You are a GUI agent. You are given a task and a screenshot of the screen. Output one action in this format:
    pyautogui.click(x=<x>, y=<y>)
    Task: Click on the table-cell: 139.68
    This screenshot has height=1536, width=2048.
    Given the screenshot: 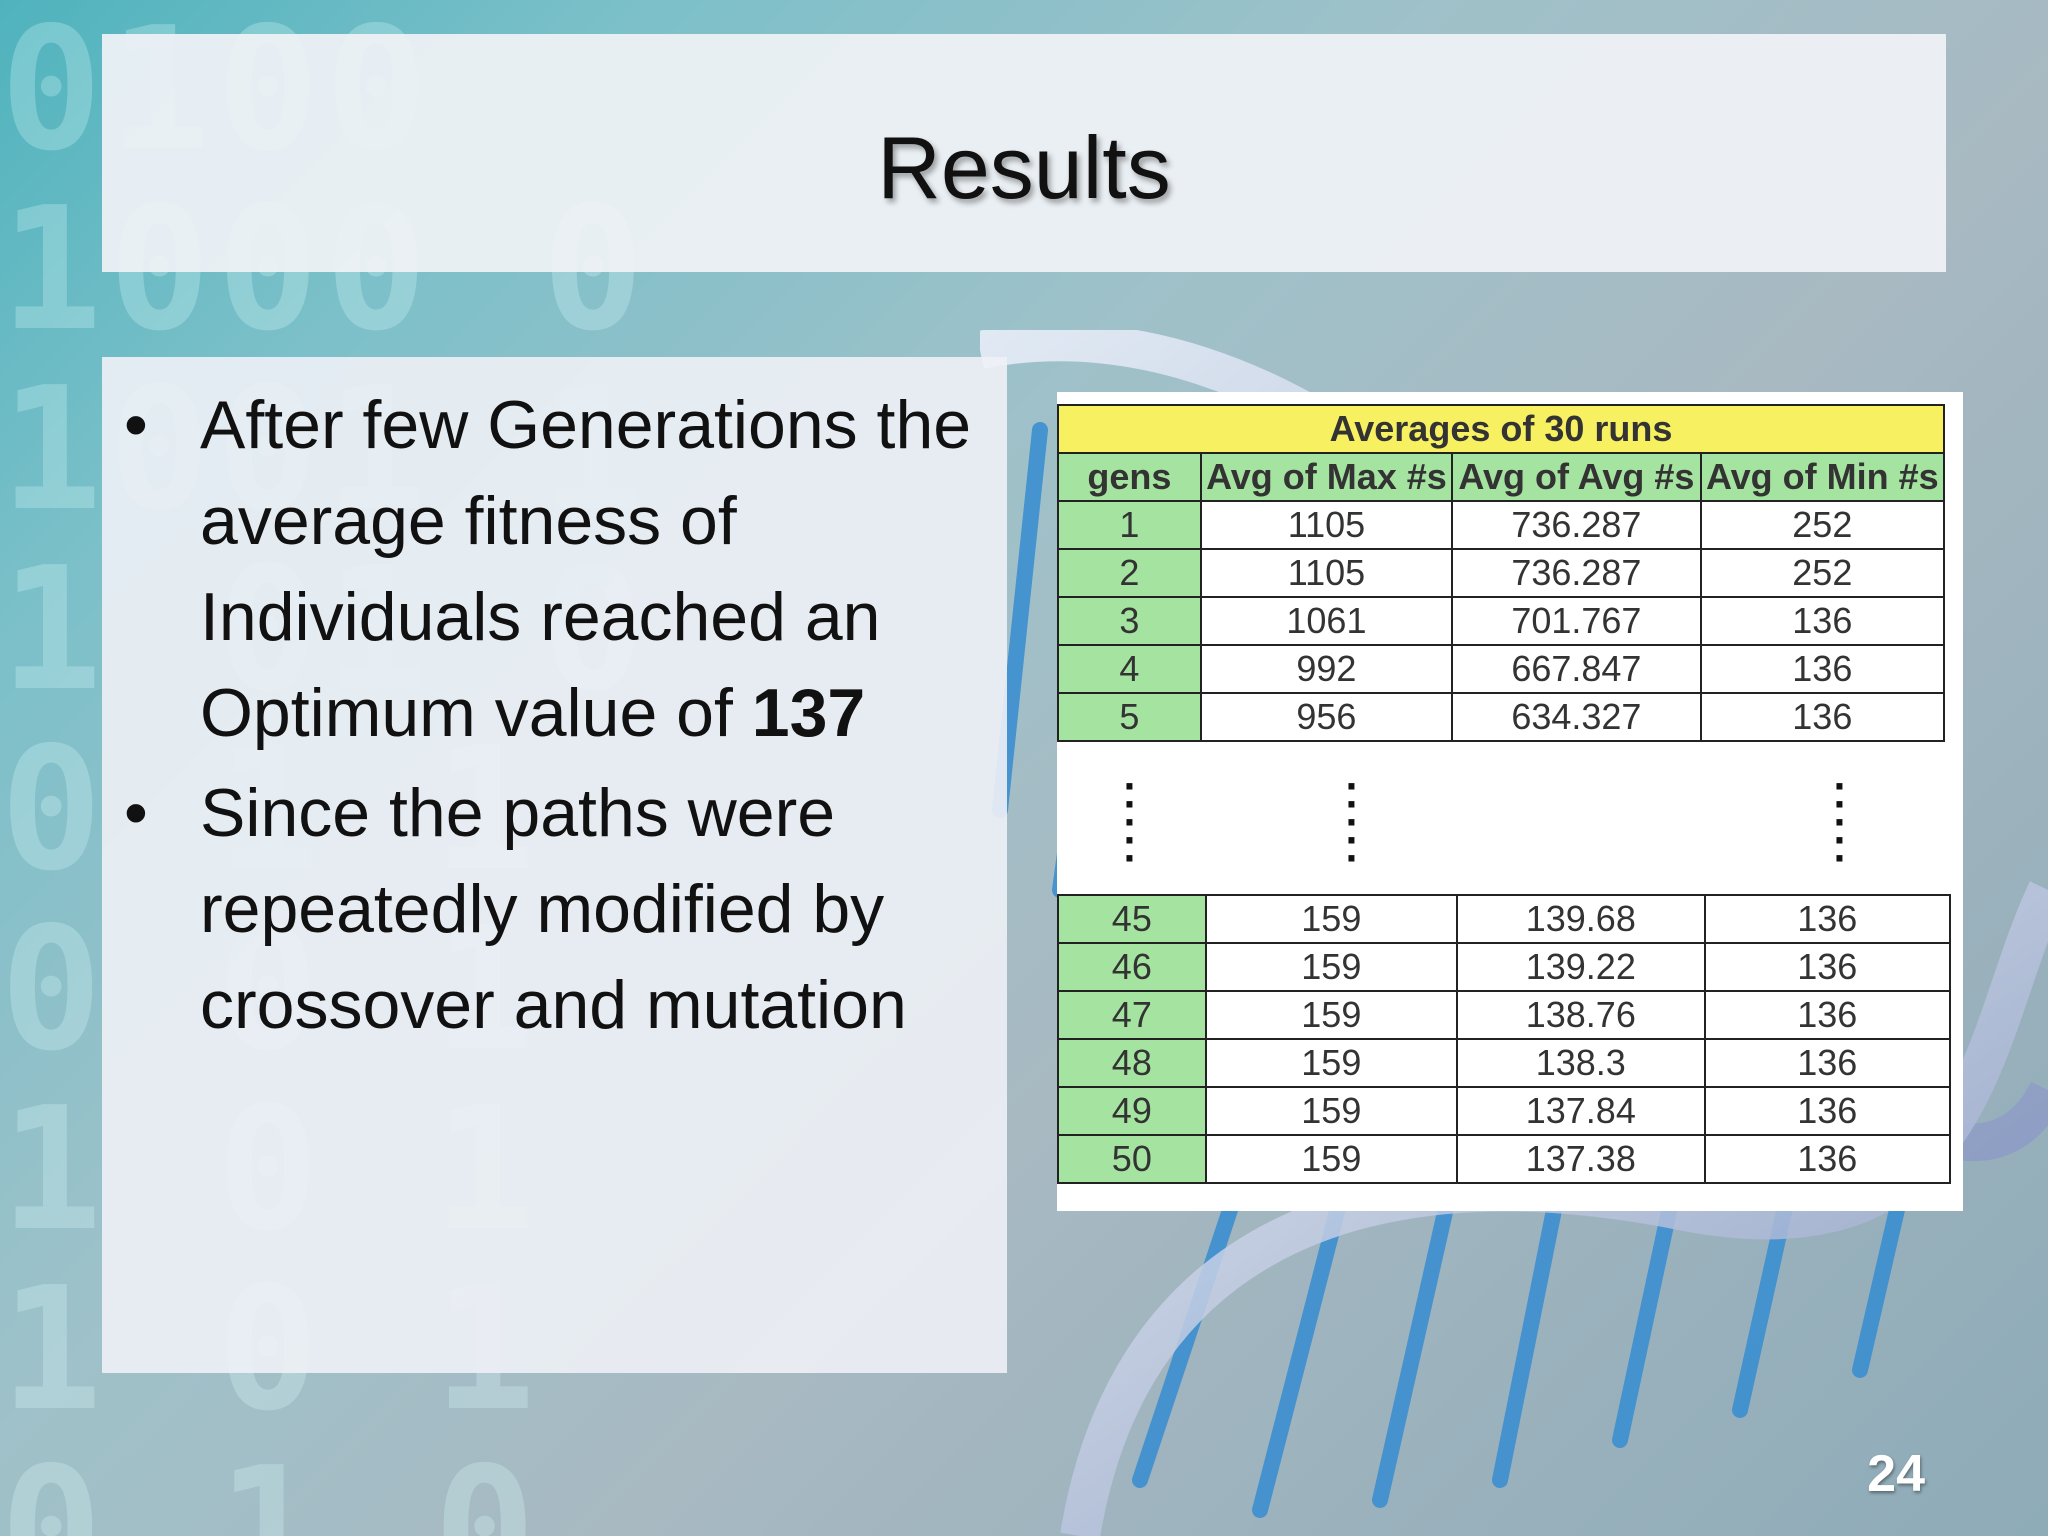 What is the action you would take?
    pyautogui.click(x=1581, y=919)
    